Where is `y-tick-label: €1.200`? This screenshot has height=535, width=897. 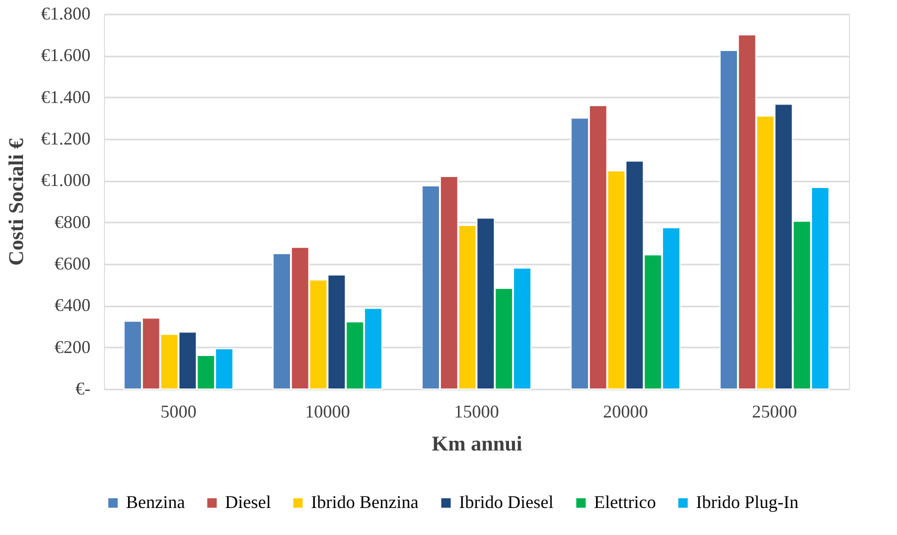
y-tick-label: €1.200 is located at coordinates (65, 138).